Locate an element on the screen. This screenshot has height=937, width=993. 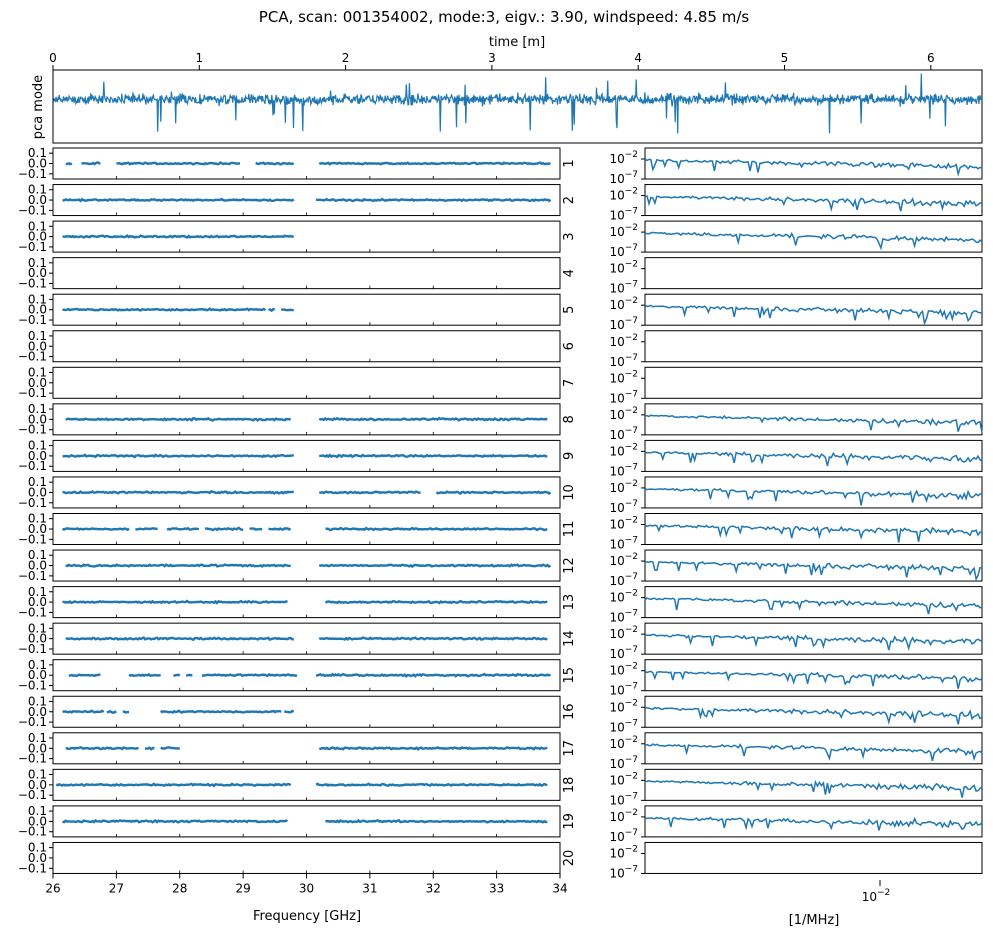
channel-label: 18 is located at coordinates (569, 785).